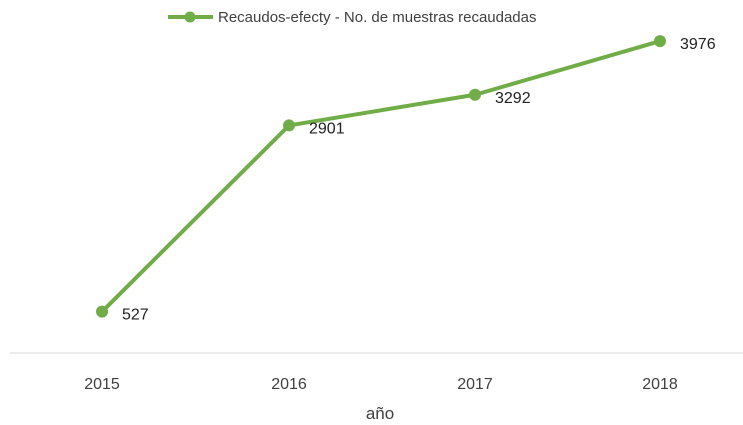  What do you see at coordinates (190, 17) in the screenshot?
I see `legend-marker-swatch` at bounding box center [190, 17].